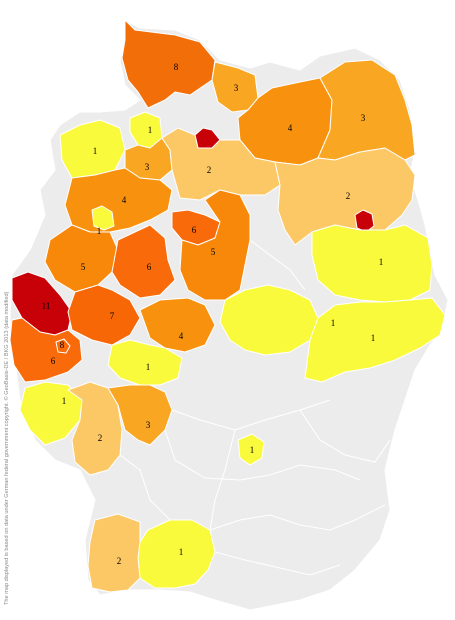 This screenshot has width=455, height=620. What do you see at coordinates (114, 553) in the screenshot?
I see `region-freiburg` at bounding box center [114, 553].